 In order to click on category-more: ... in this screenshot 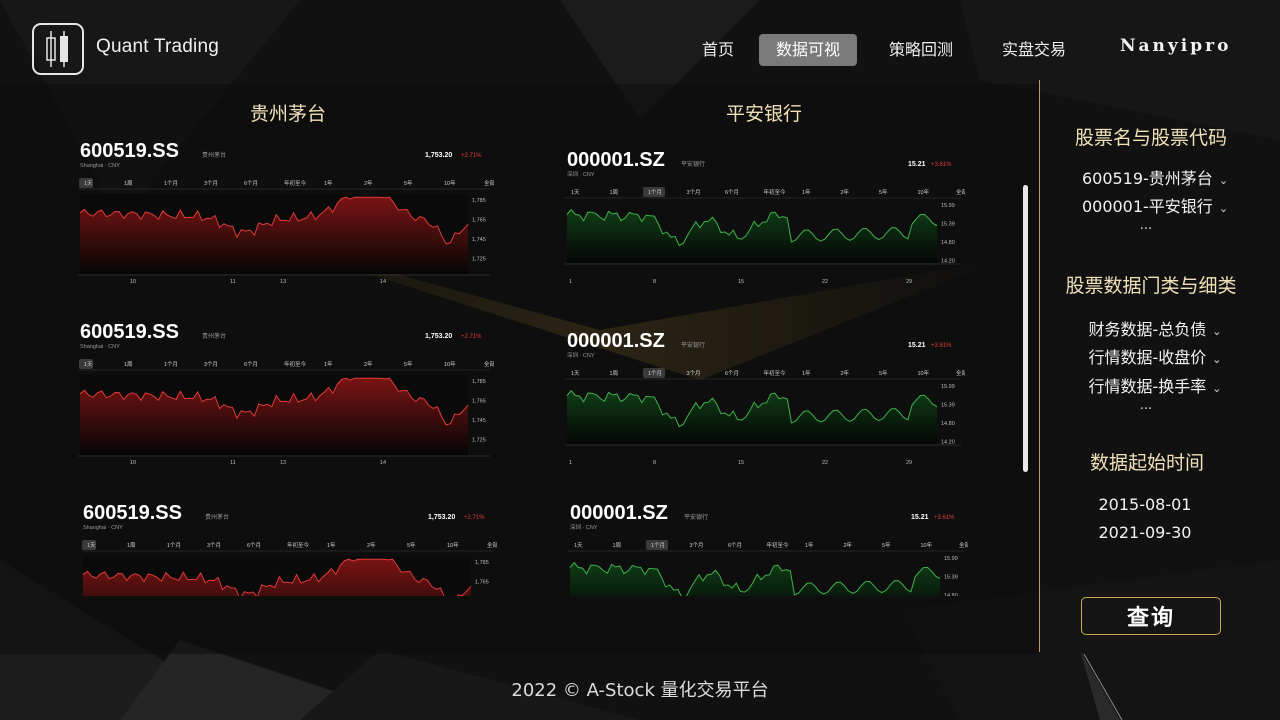, I will do `click(1146, 405)`.